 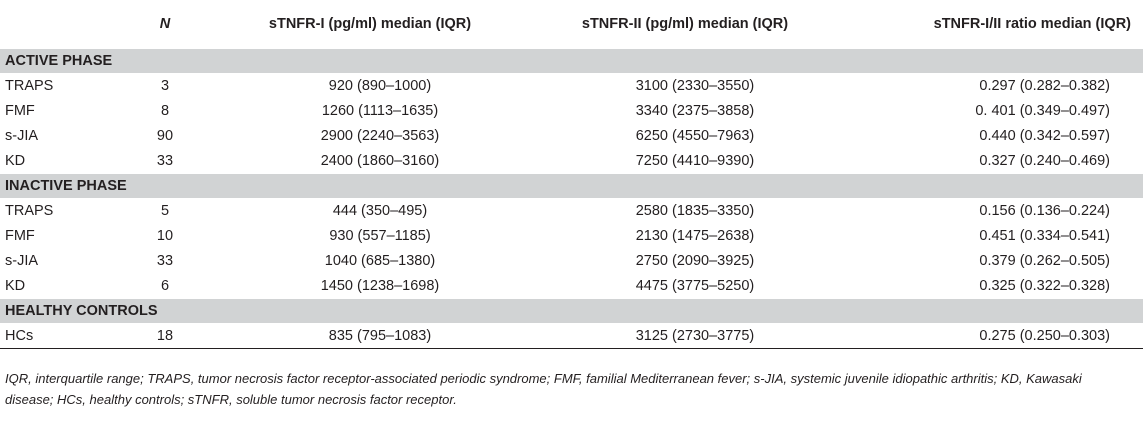 I want to click on section-title: ACTIVE PHASE, so click(x=571, y=60).